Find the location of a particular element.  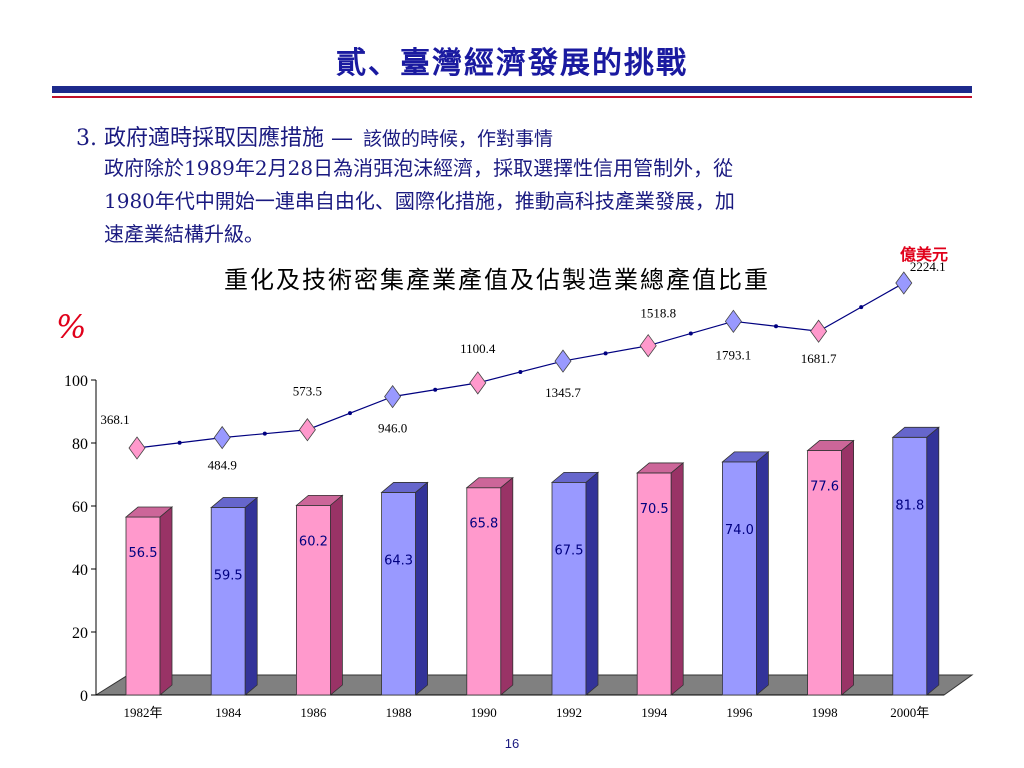

bar-value-label-8: 77.6 is located at coordinates (824, 487).